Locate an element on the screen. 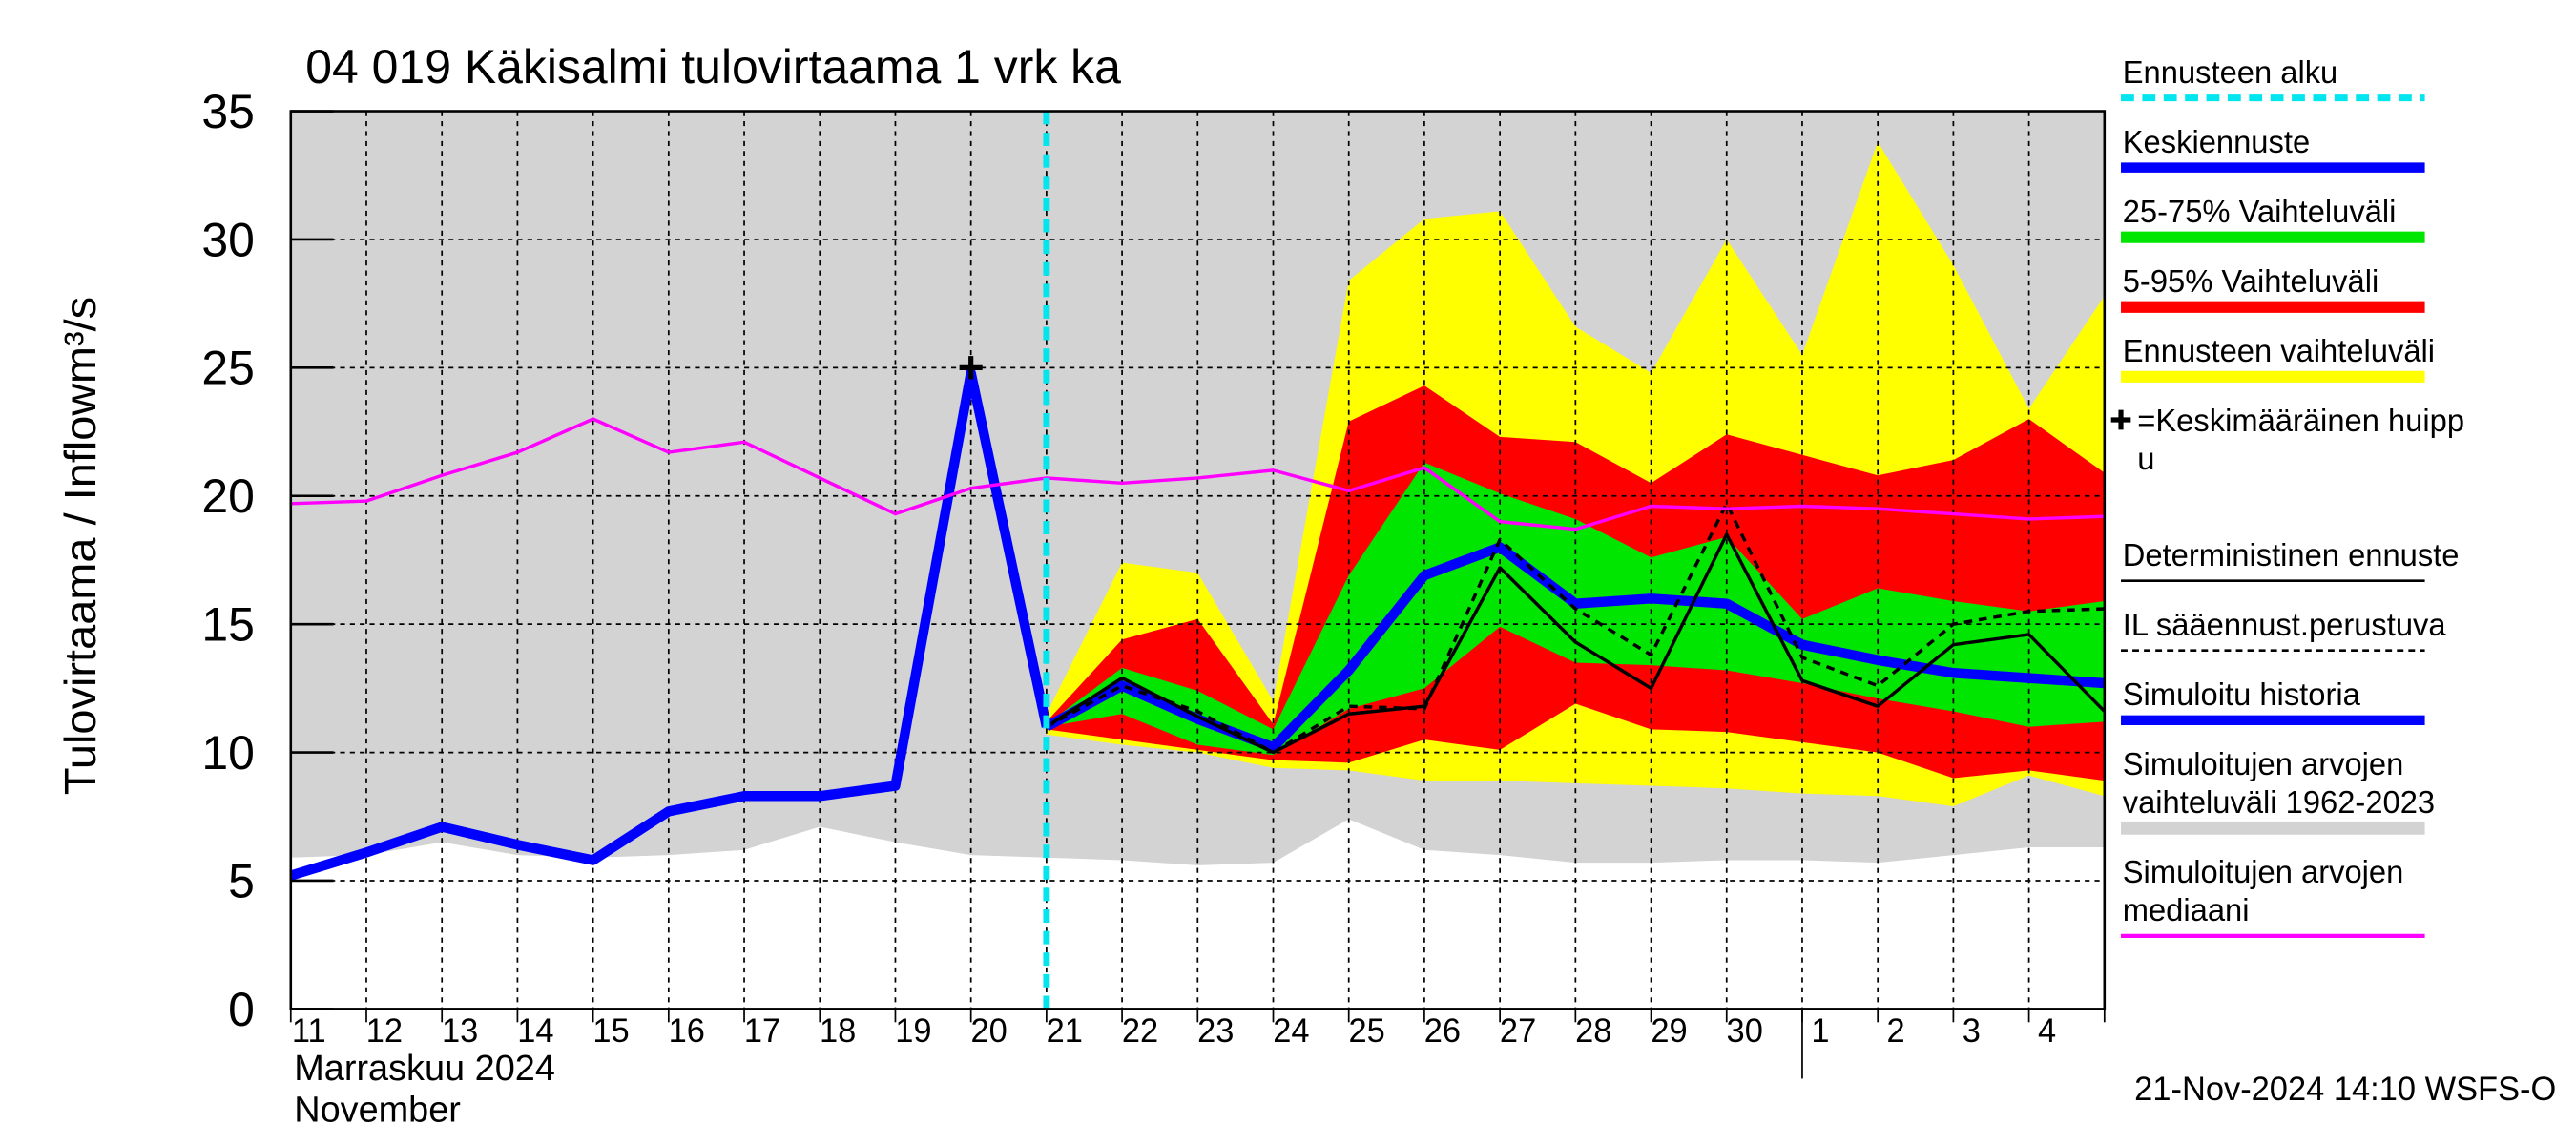 Image resolution: width=2576 pixels, height=1145 pixels. x-tick-label: 19 is located at coordinates (913, 1031).